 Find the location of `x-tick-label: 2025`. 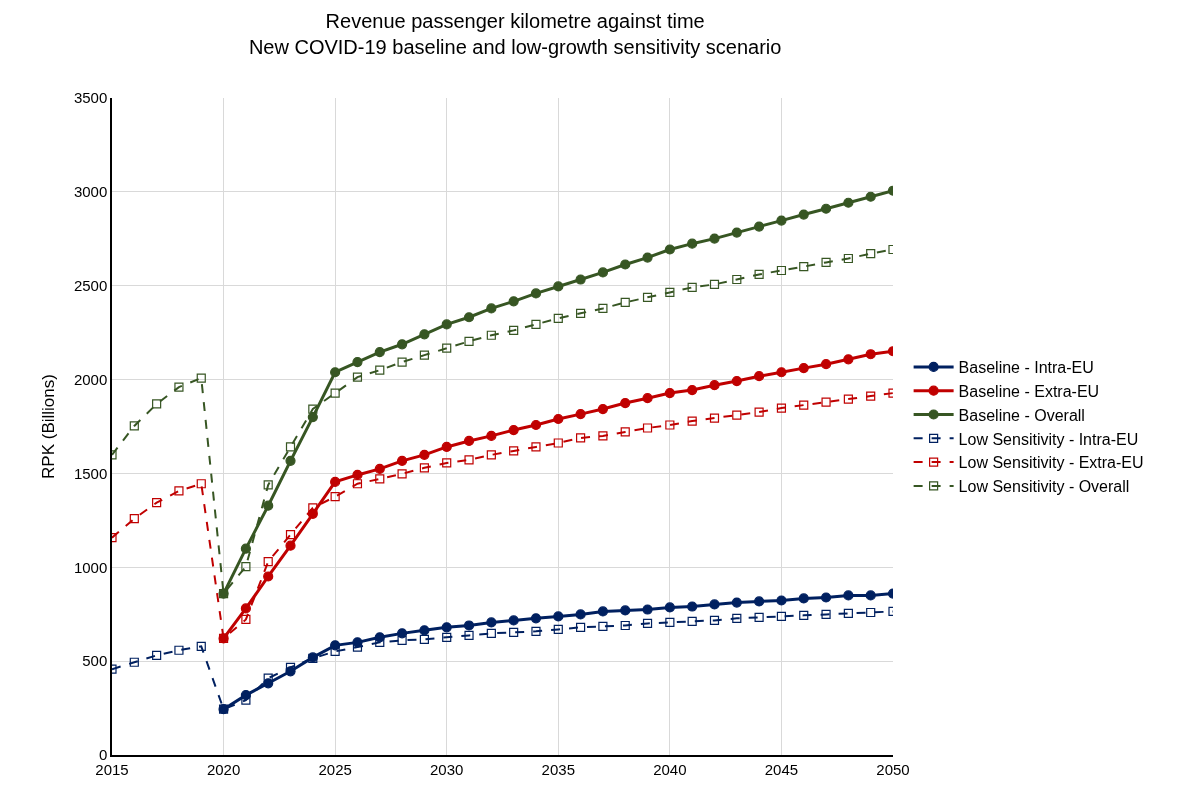

x-tick-label: 2025 is located at coordinates (335, 769).